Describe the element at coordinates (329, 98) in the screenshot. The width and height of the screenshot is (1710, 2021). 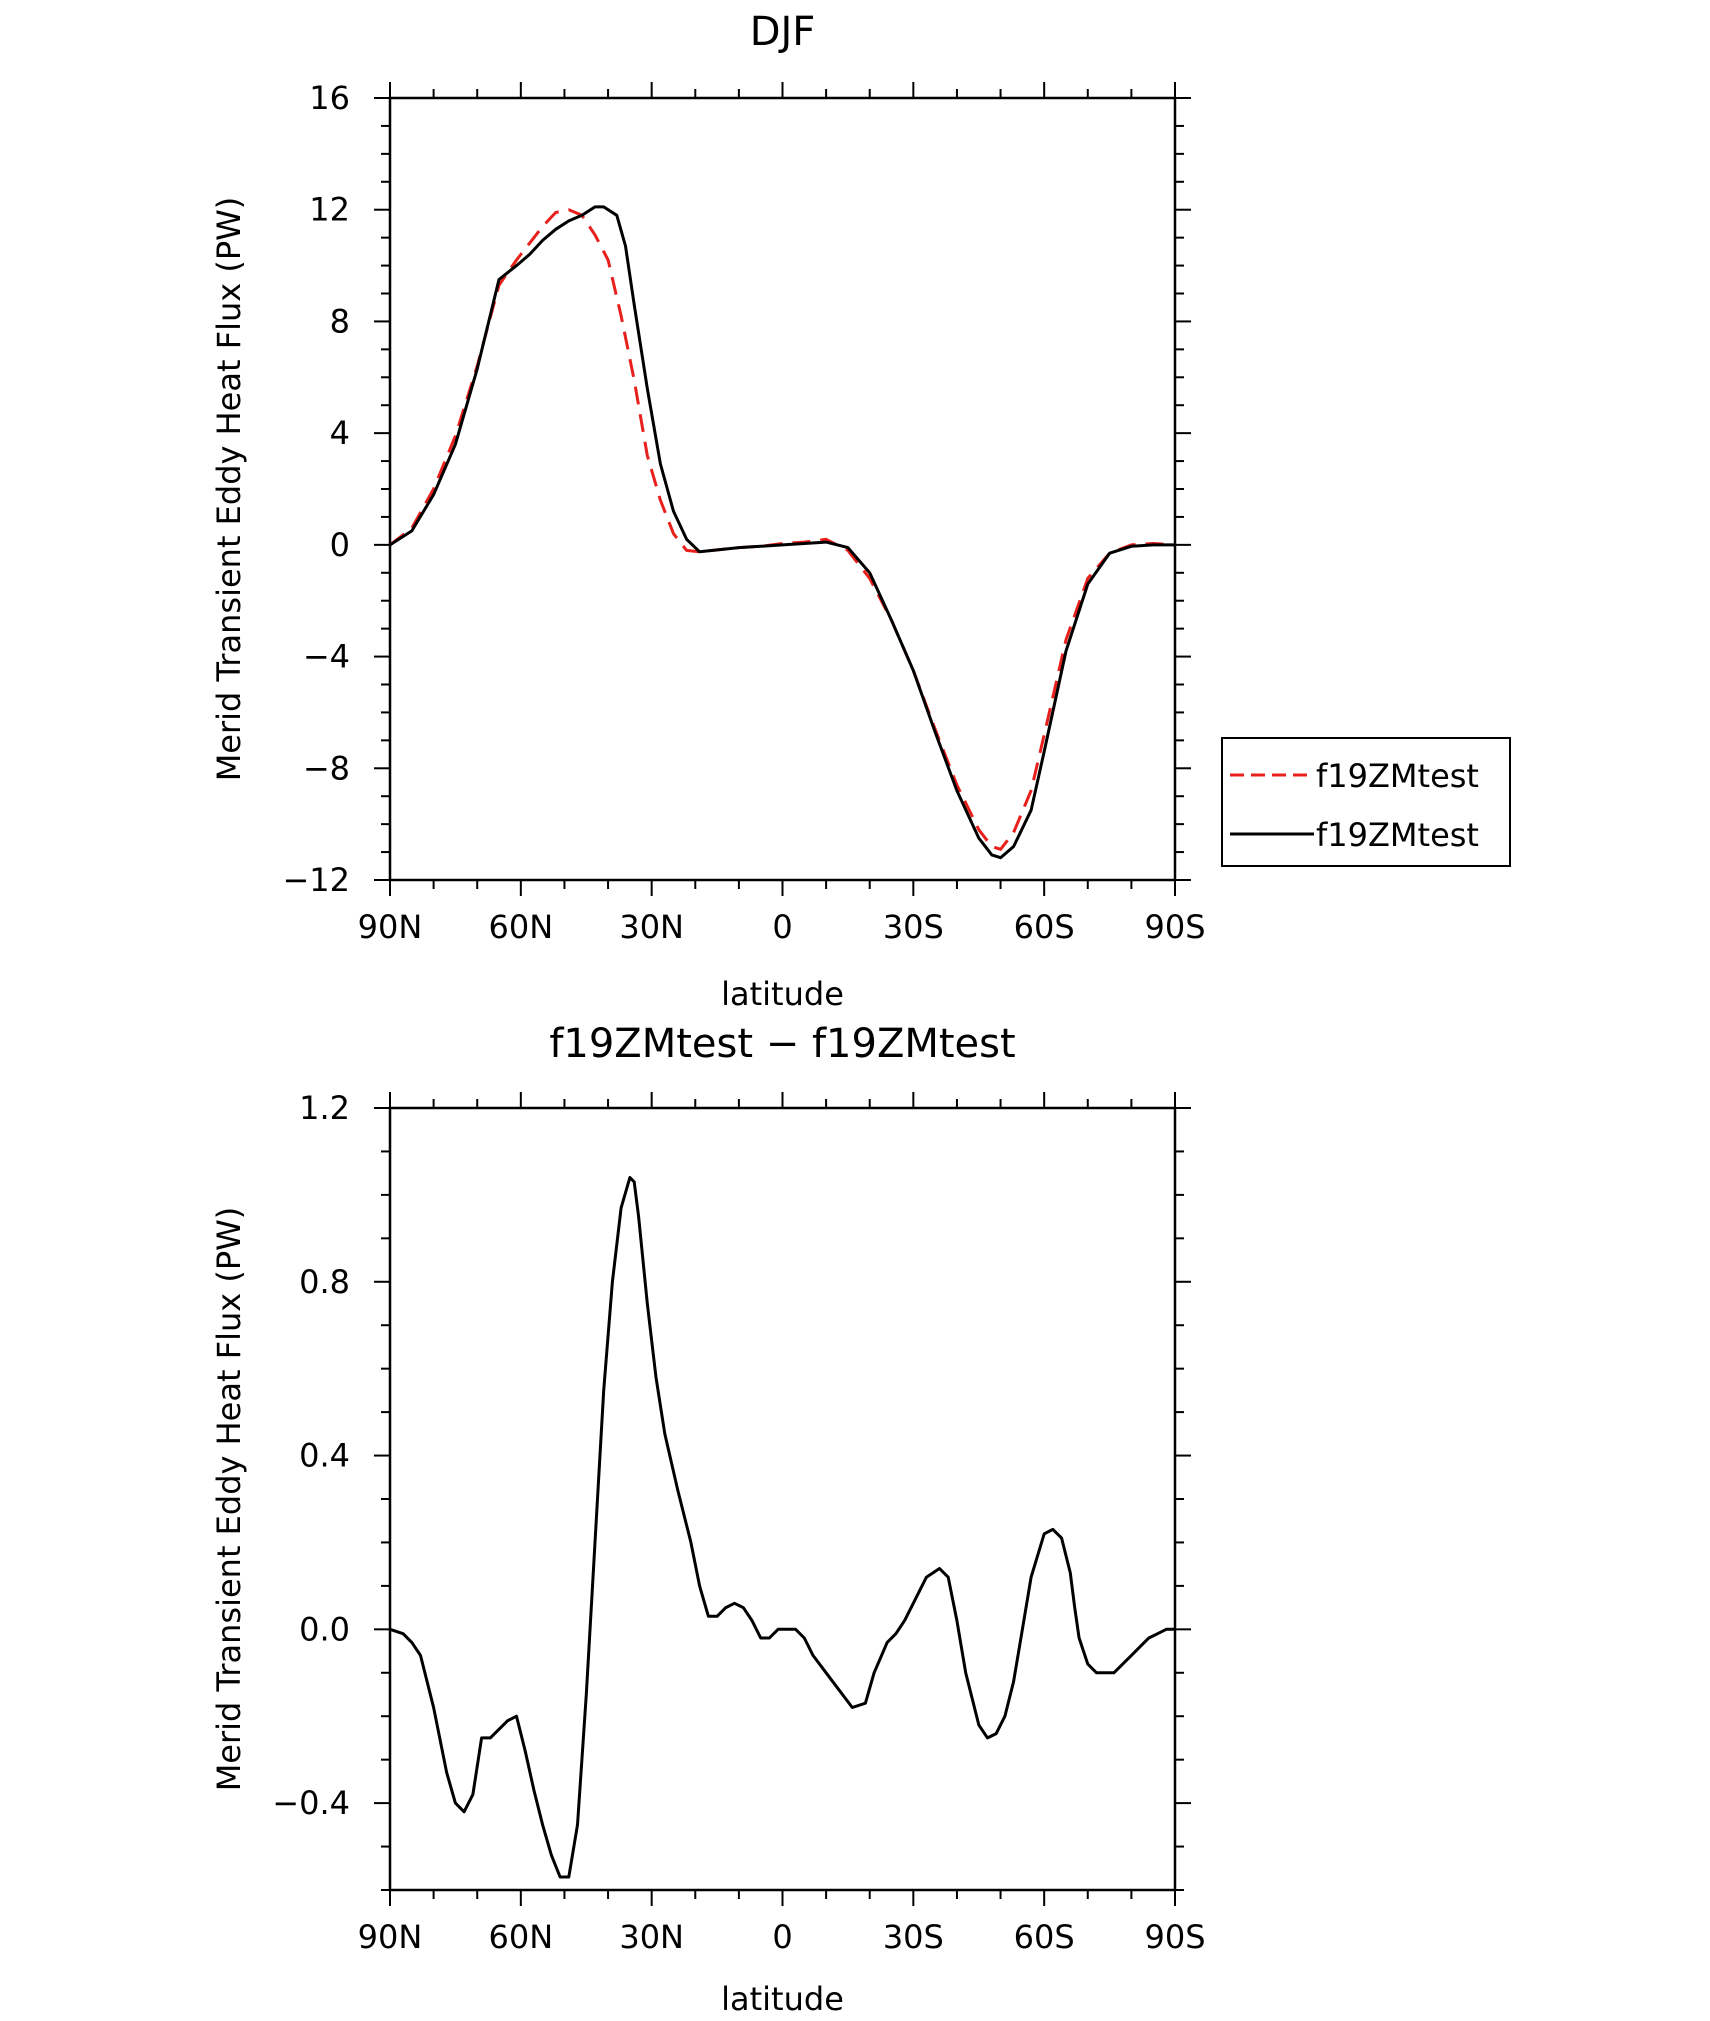
I see `y-tick-label: 16` at that location.